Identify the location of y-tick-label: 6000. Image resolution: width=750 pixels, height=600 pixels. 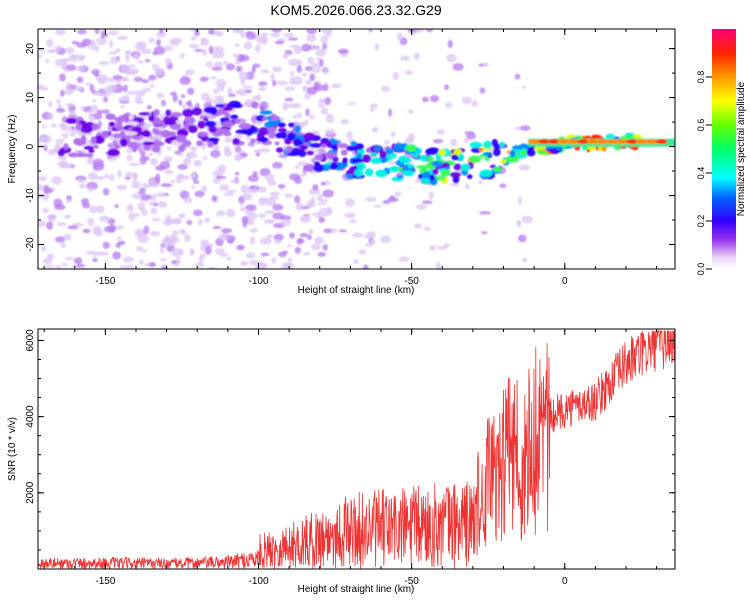
(30, 340).